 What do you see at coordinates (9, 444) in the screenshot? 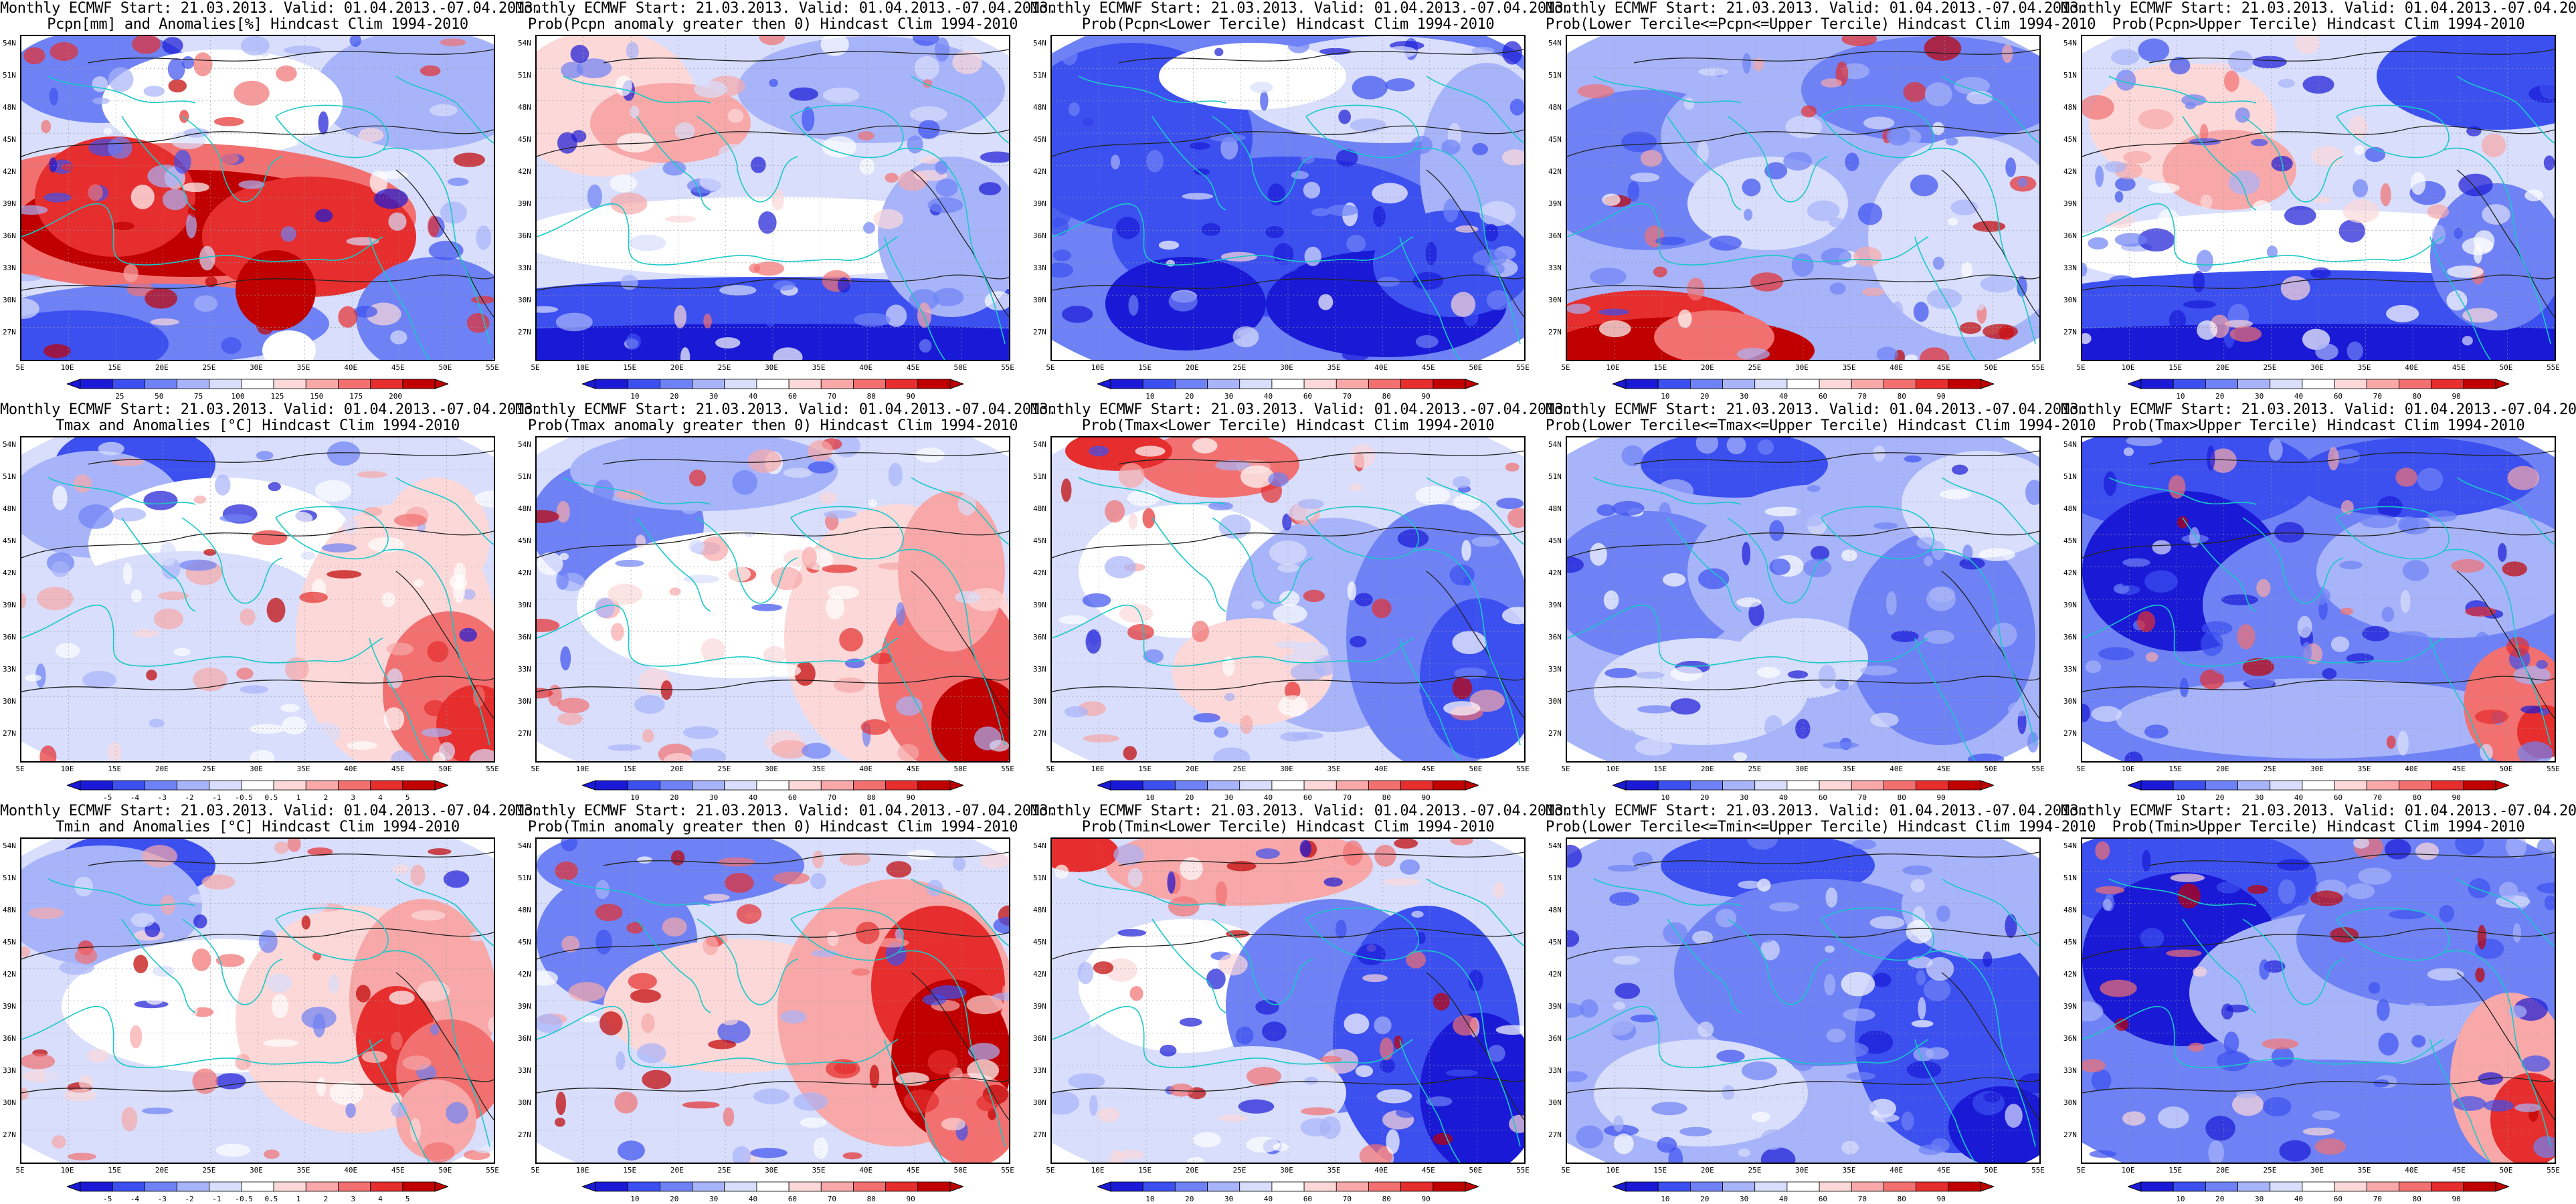
I see `latitude-label: 54N` at bounding box center [9, 444].